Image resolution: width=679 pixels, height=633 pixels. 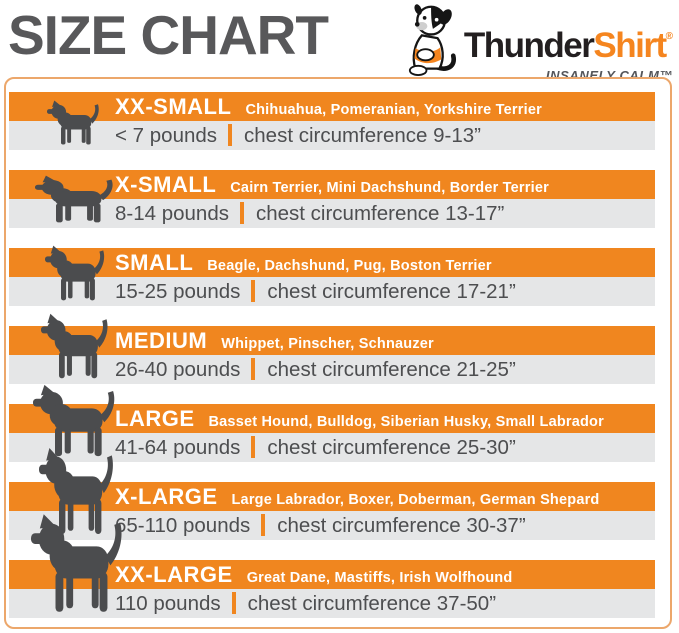 I want to click on chest-circumference: chest circumference 25-30”, so click(x=391, y=447).